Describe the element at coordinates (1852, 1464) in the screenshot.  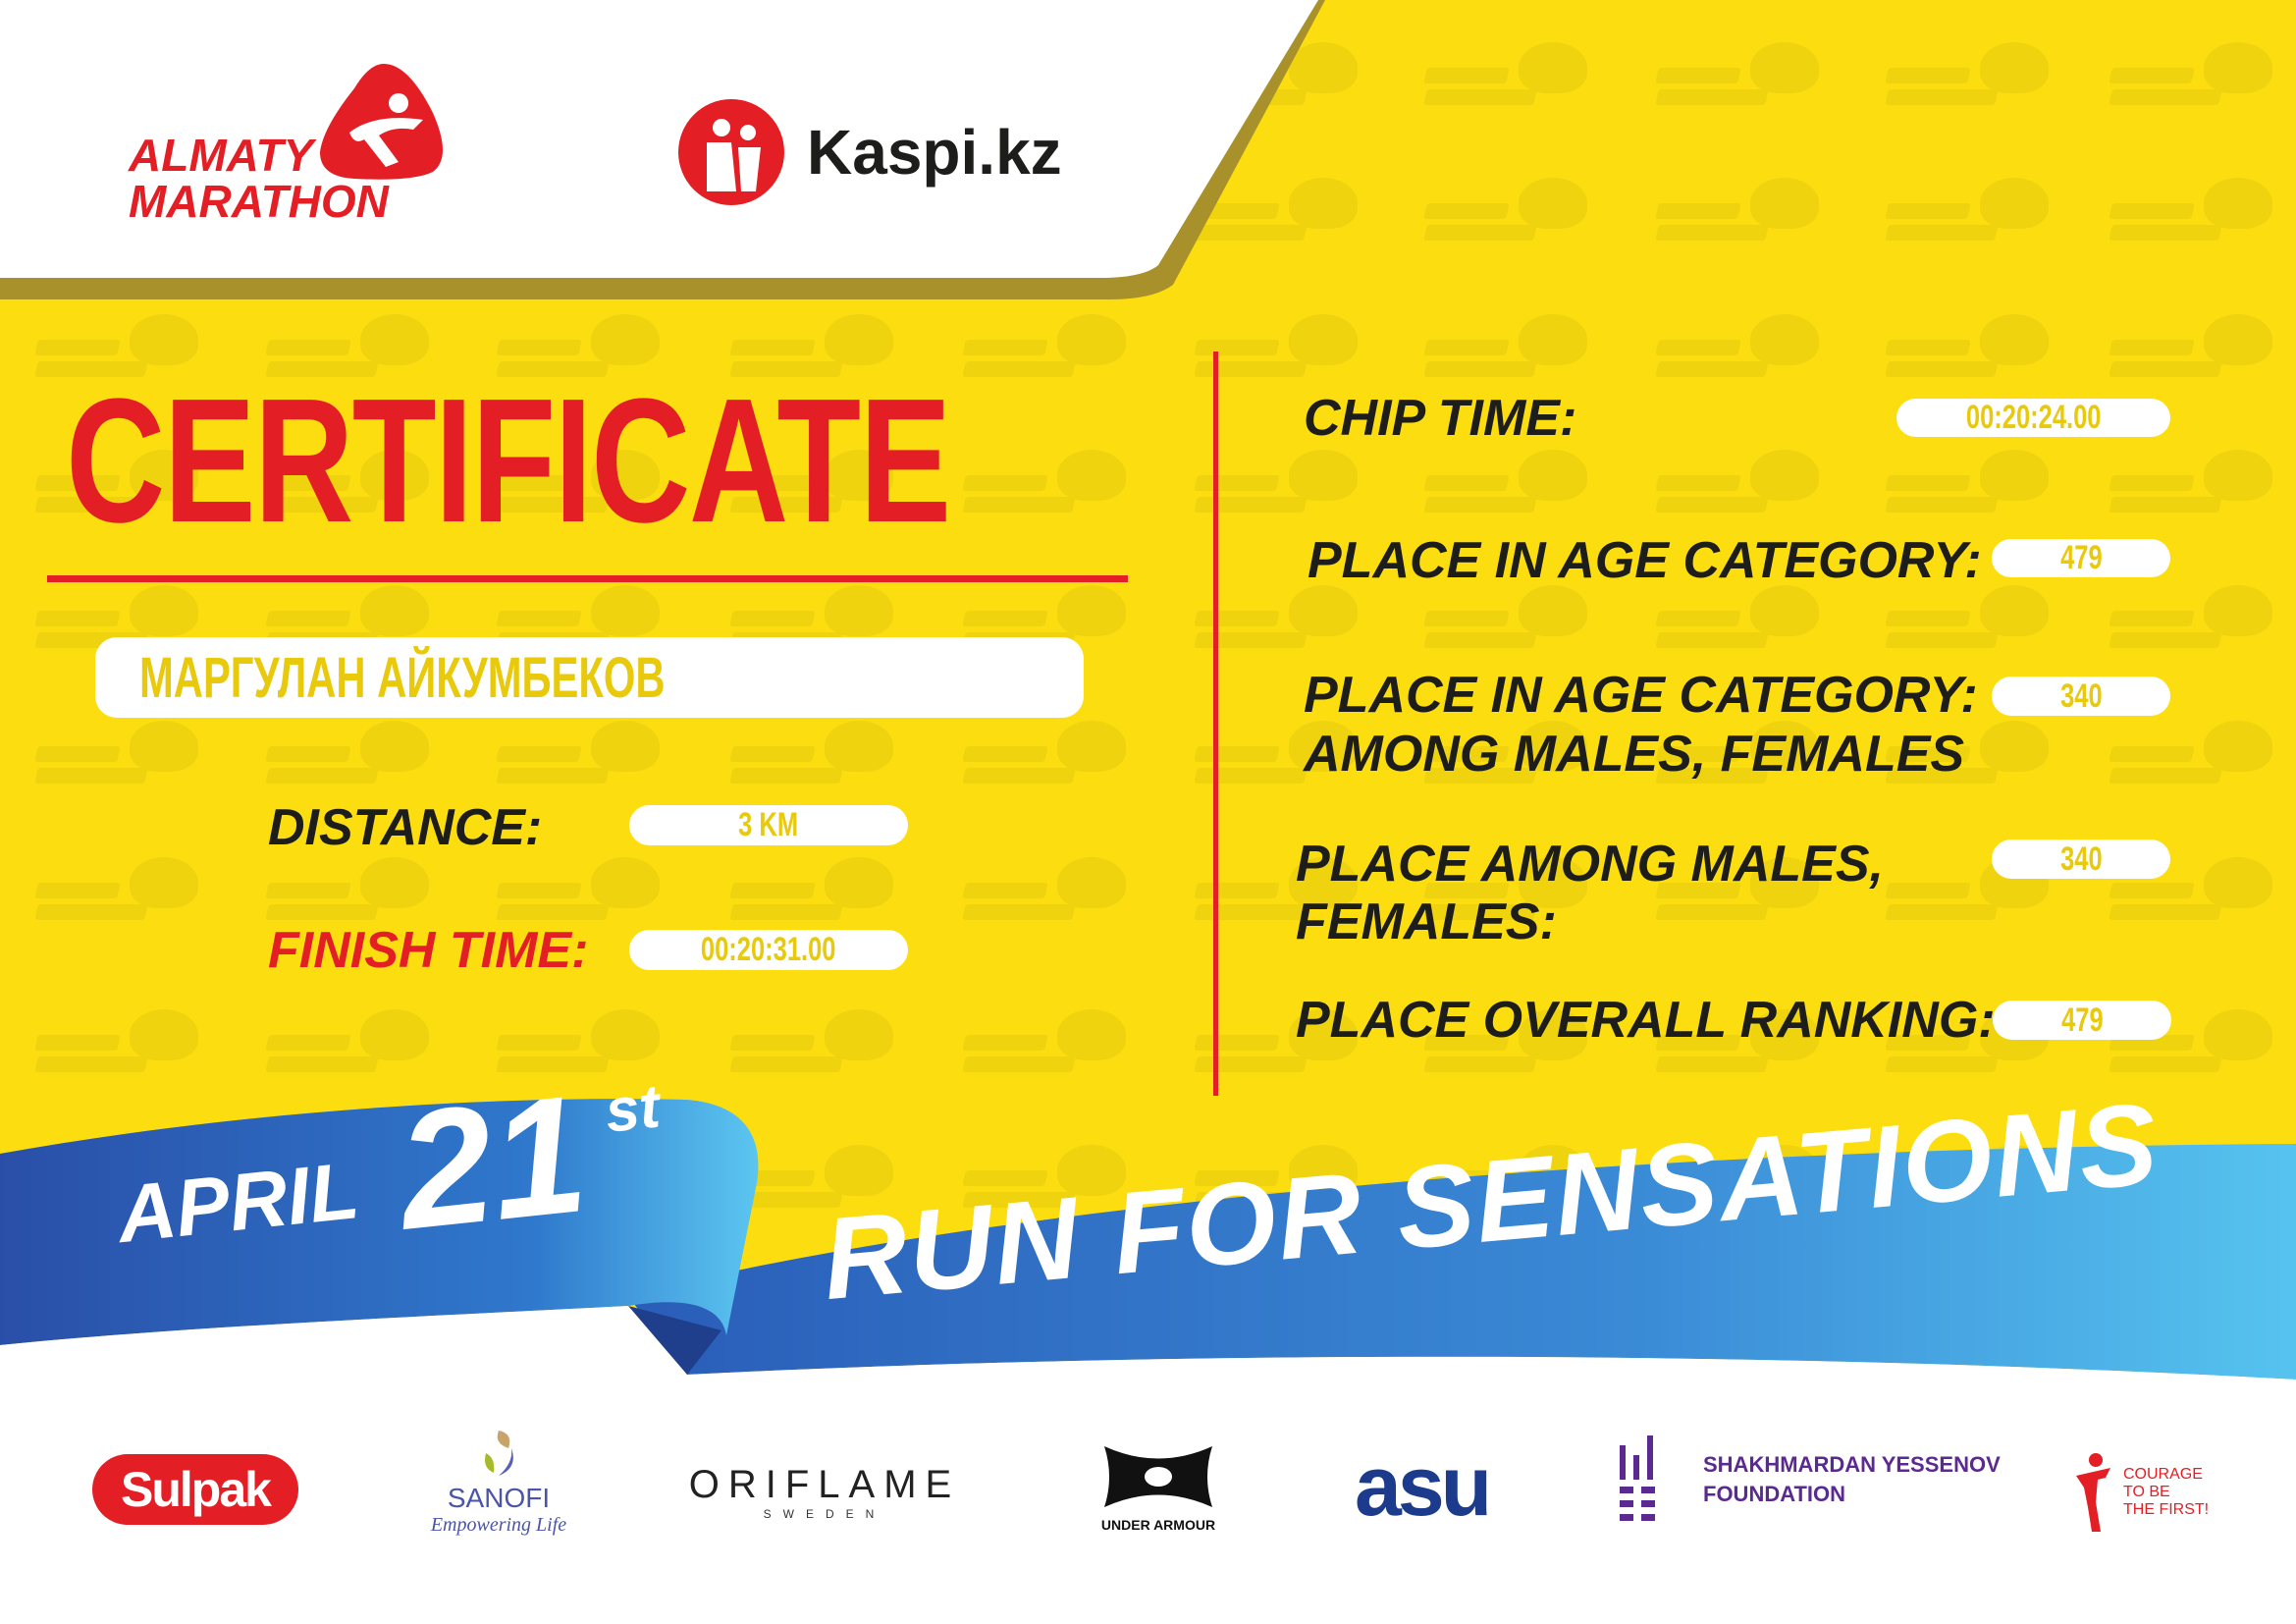
I see `yessenov-text-1: SHAKHMARDAN YESSENOV` at that location.